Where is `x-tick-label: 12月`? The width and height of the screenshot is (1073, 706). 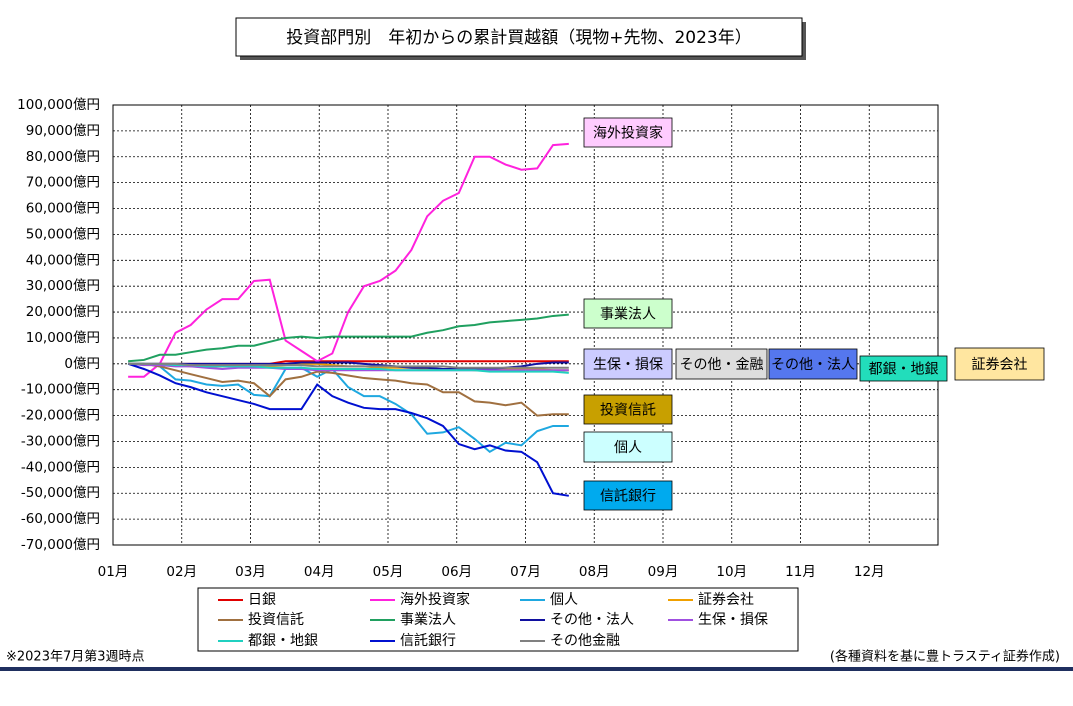 x-tick-label: 12月 is located at coordinates (869, 572).